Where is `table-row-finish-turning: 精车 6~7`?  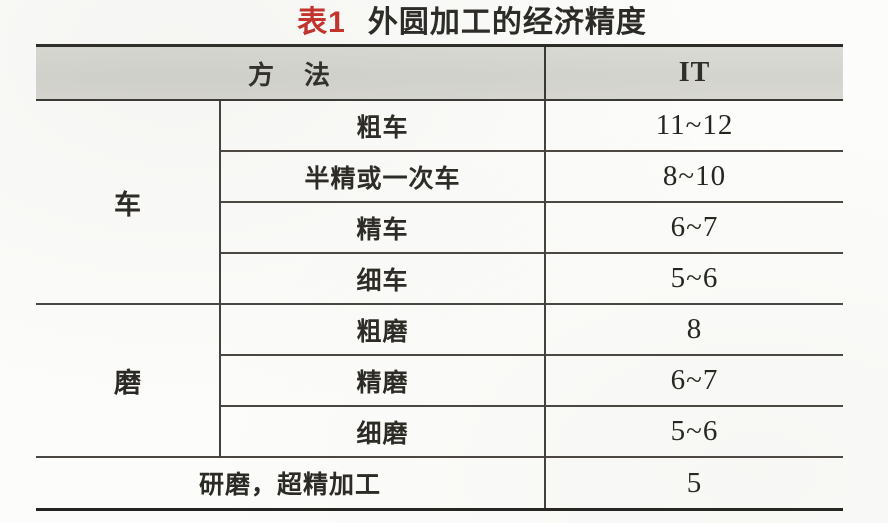 table-row-finish-turning: 精车 6~7 is located at coordinates (440, 227).